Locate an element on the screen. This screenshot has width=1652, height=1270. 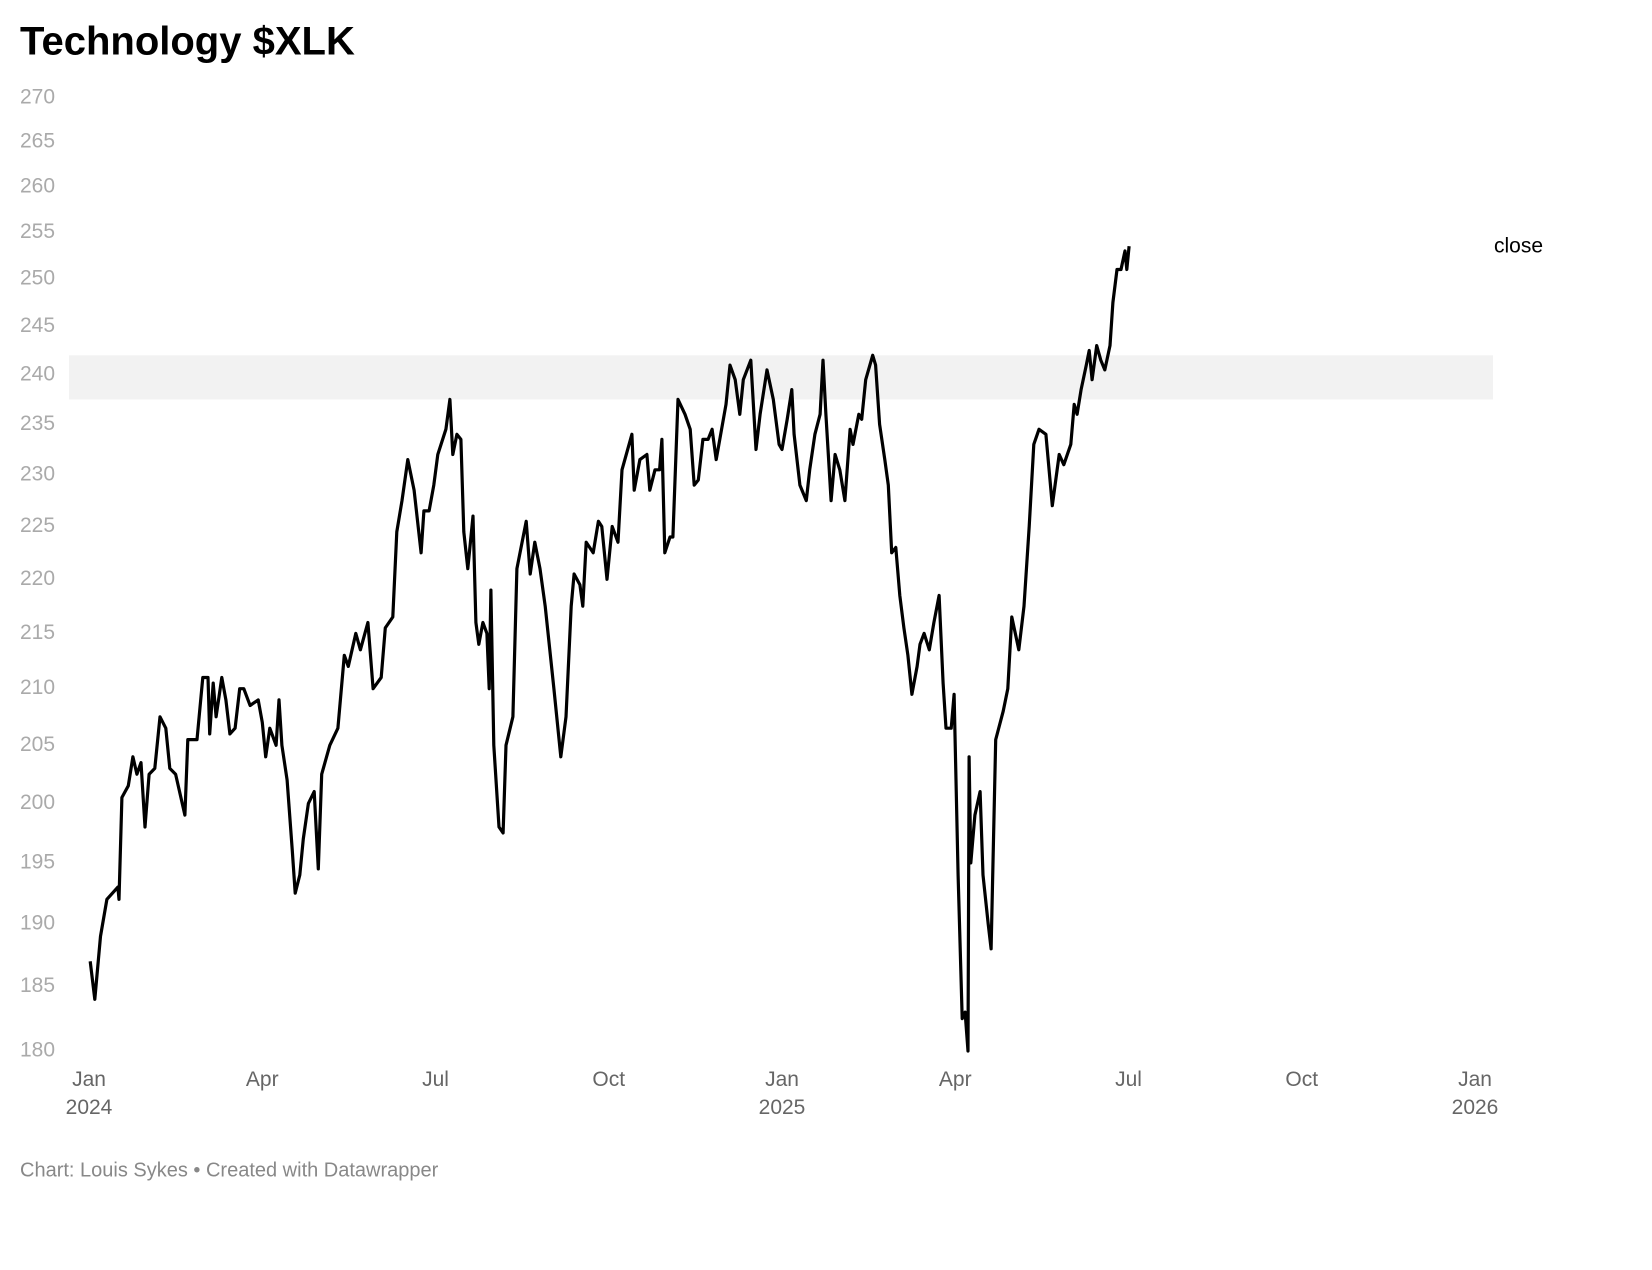
y-tick-label: 240 is located at coordinates (37, 373).